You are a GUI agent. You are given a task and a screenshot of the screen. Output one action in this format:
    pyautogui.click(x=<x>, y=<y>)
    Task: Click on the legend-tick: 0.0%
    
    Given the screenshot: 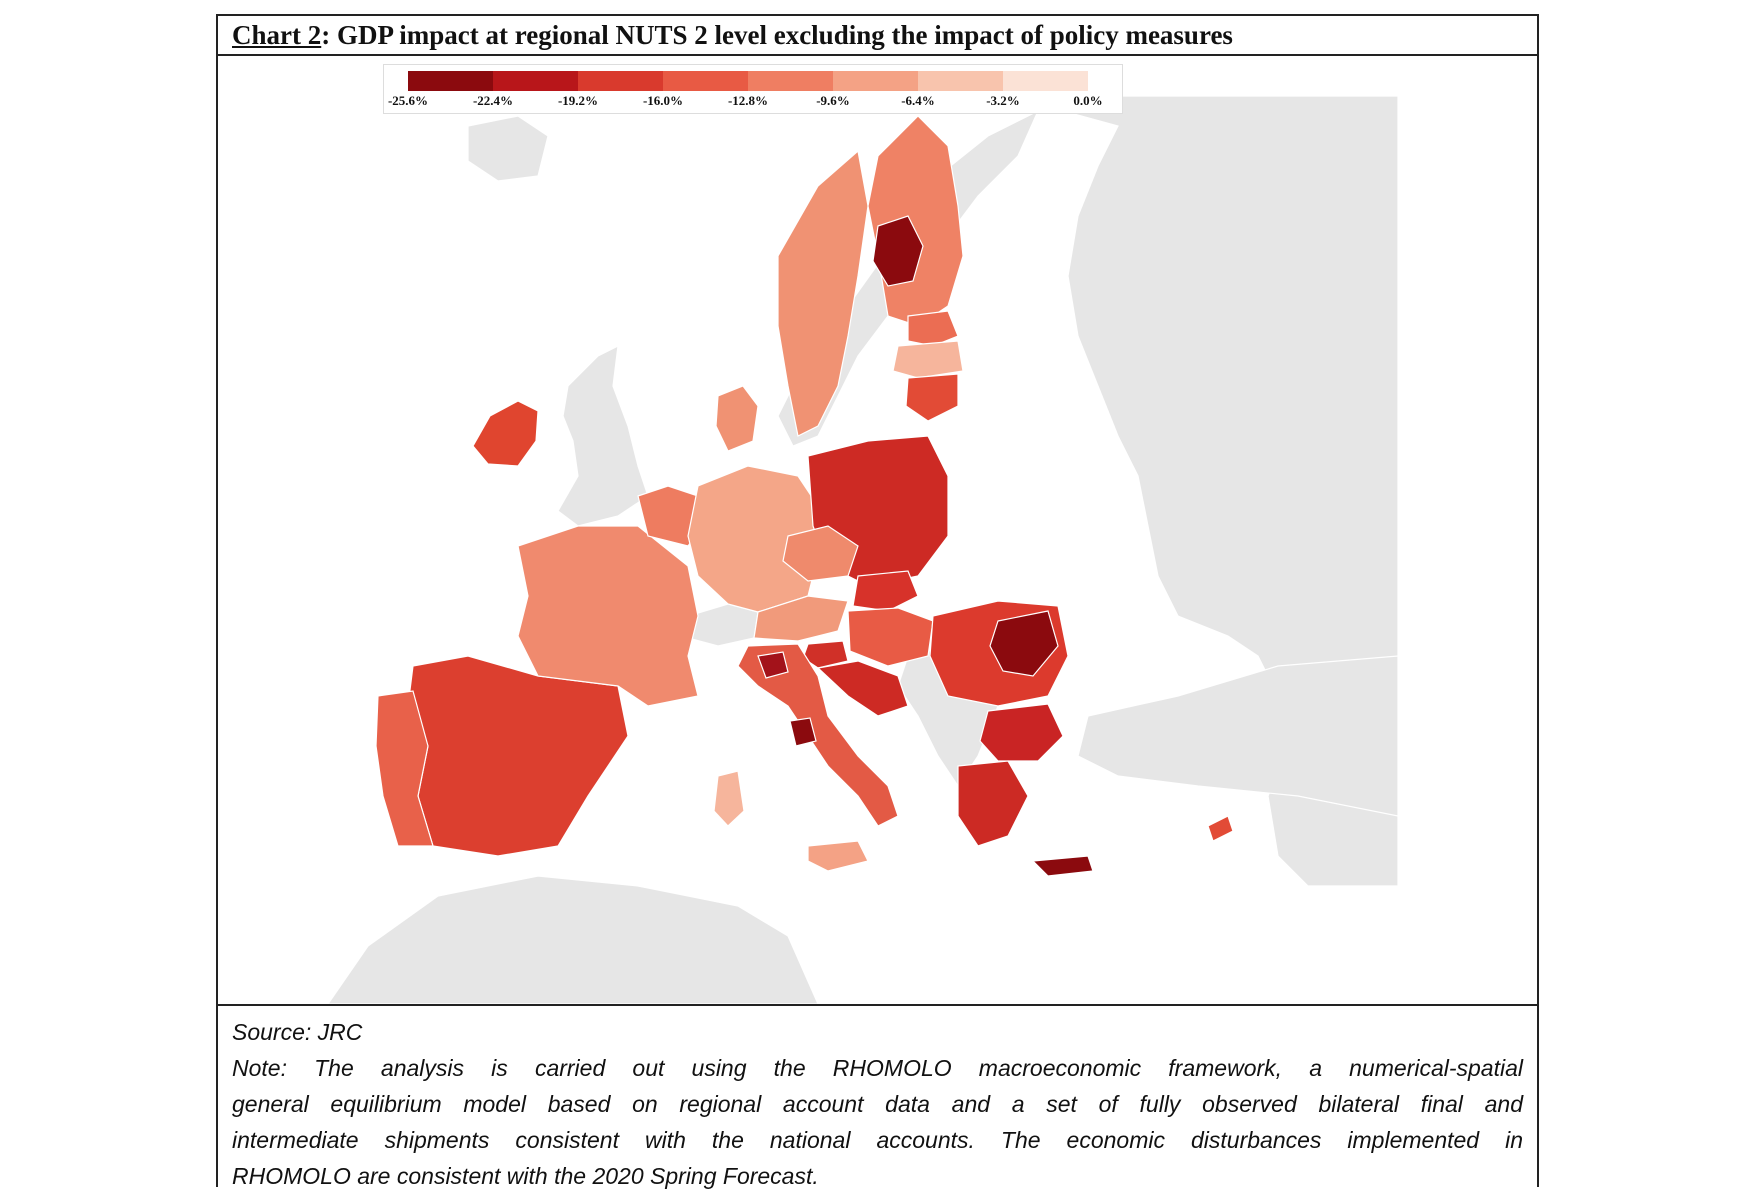 What is the action you would take?
    pyautogui.click(x=1088, y=100)
    